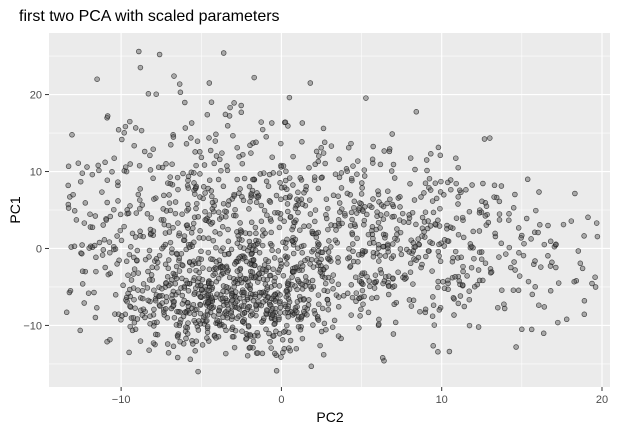  I want to click on x-tick-label: −10, so click(121, 400).